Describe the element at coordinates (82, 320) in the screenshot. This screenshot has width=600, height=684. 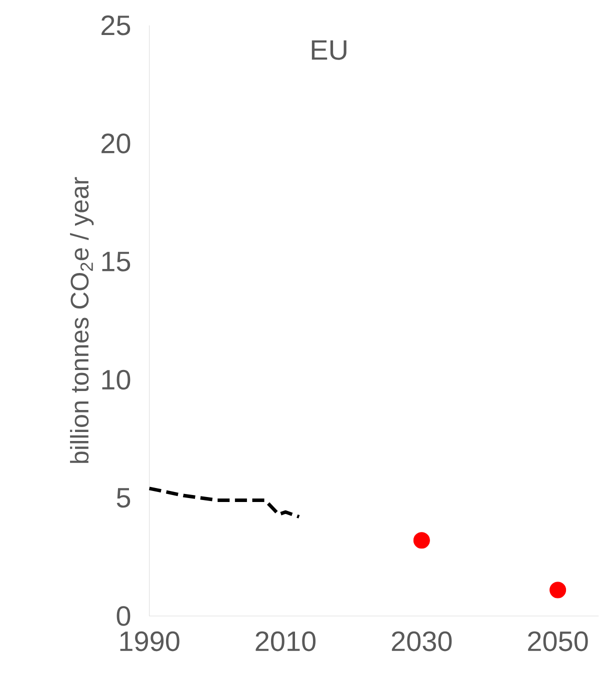
I see `y-axis-title: billion tonnes CO$_{2}$e / year` at that location.